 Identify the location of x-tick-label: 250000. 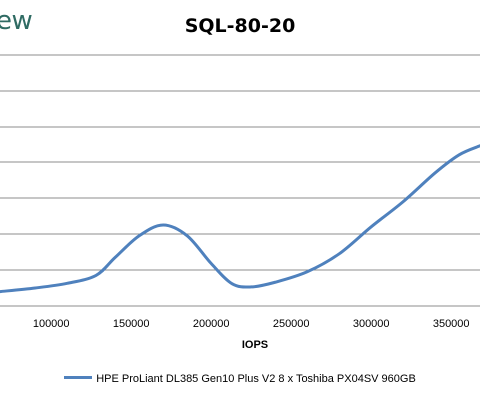
(291, 324).